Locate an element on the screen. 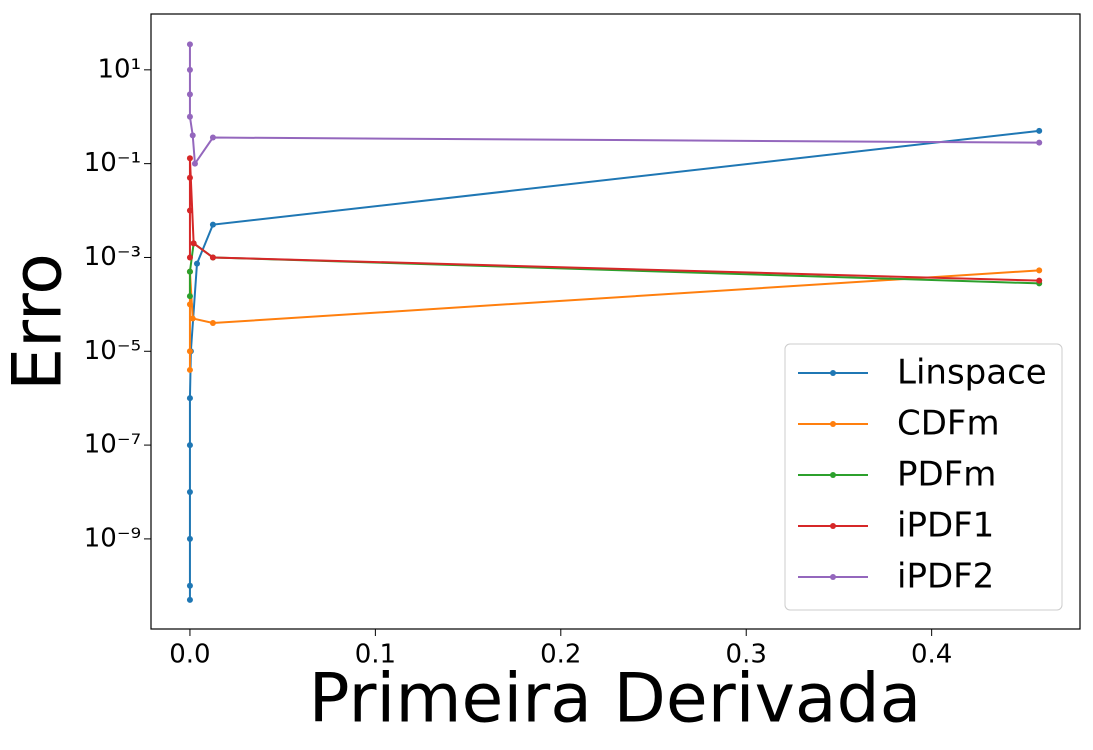 The height and width of the screenshot is (750, 1093). x-tick-label: 0.3 is located at coordinates (746, 655).